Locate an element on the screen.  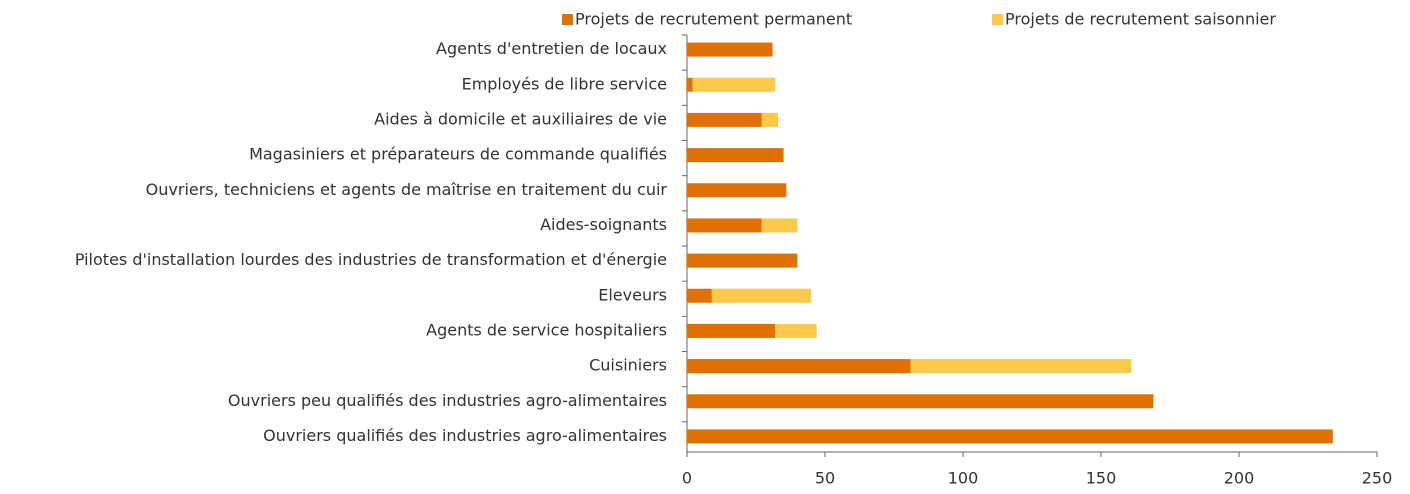
x-tick-label: 150 is located at coordinates (1101, 478).